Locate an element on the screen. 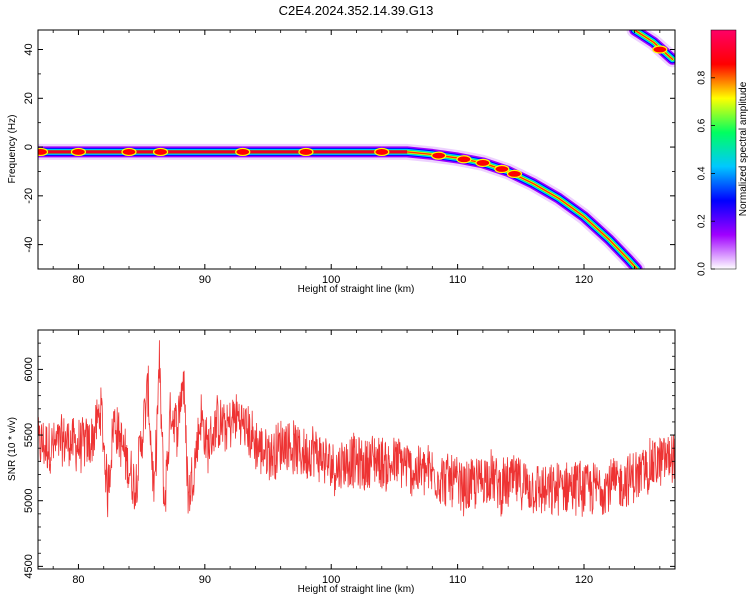 This screenshot has width=750, height=600. colorbar-tick-label: 0.8 is located at coordinates (702, 77).